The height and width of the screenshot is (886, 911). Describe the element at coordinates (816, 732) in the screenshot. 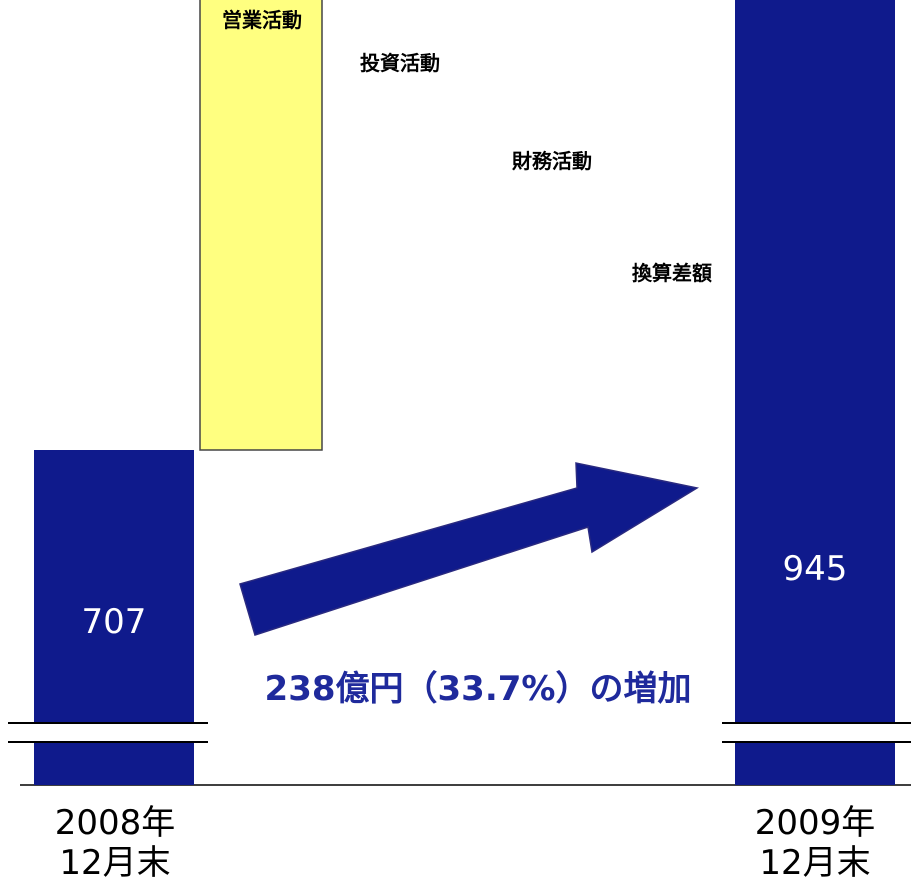

I see `axis-break-right-gap` at that location.